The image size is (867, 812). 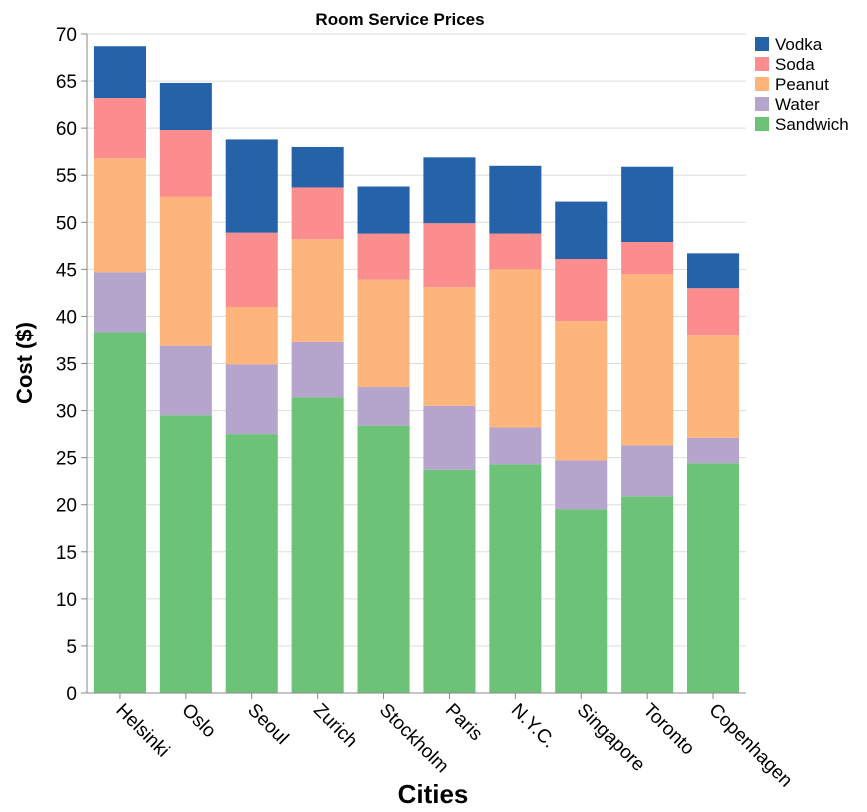 What do you see at coordinates (383, 559) in the screenshot?
I see `bar-stockholm-sandwich` at bounding box center [383, 559].